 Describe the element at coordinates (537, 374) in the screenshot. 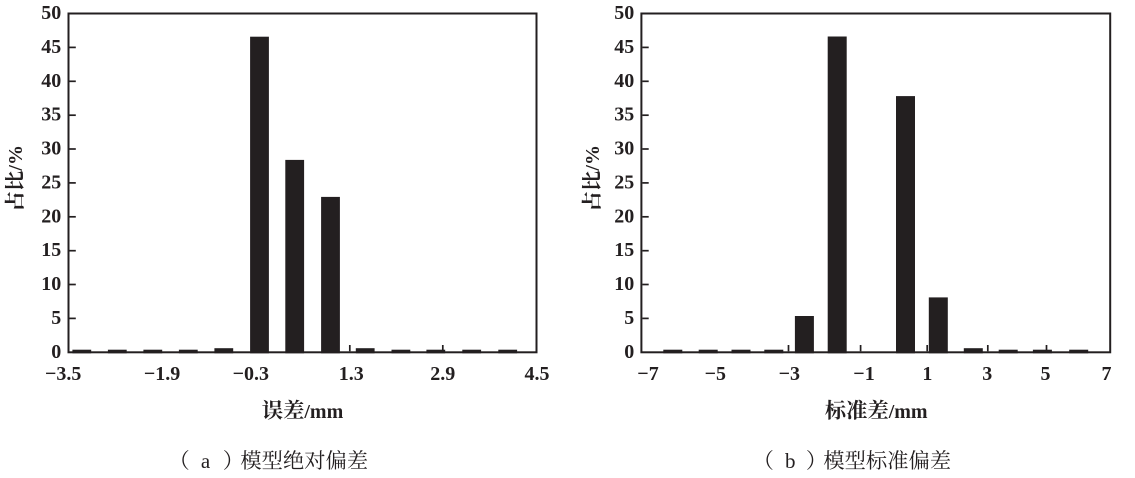

I see `svg-text: 4.5` at that location.